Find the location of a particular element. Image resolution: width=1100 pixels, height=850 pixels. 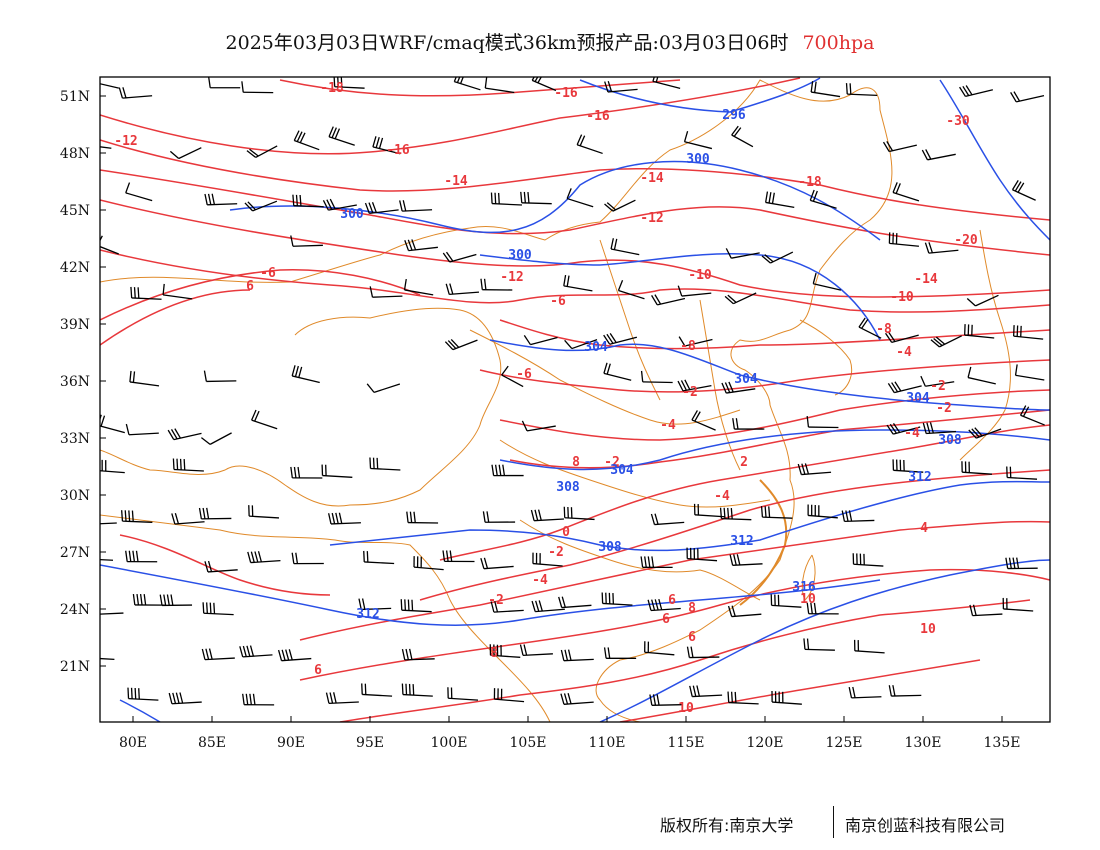

lat-label: 36N is located at coordinates (75, 382).